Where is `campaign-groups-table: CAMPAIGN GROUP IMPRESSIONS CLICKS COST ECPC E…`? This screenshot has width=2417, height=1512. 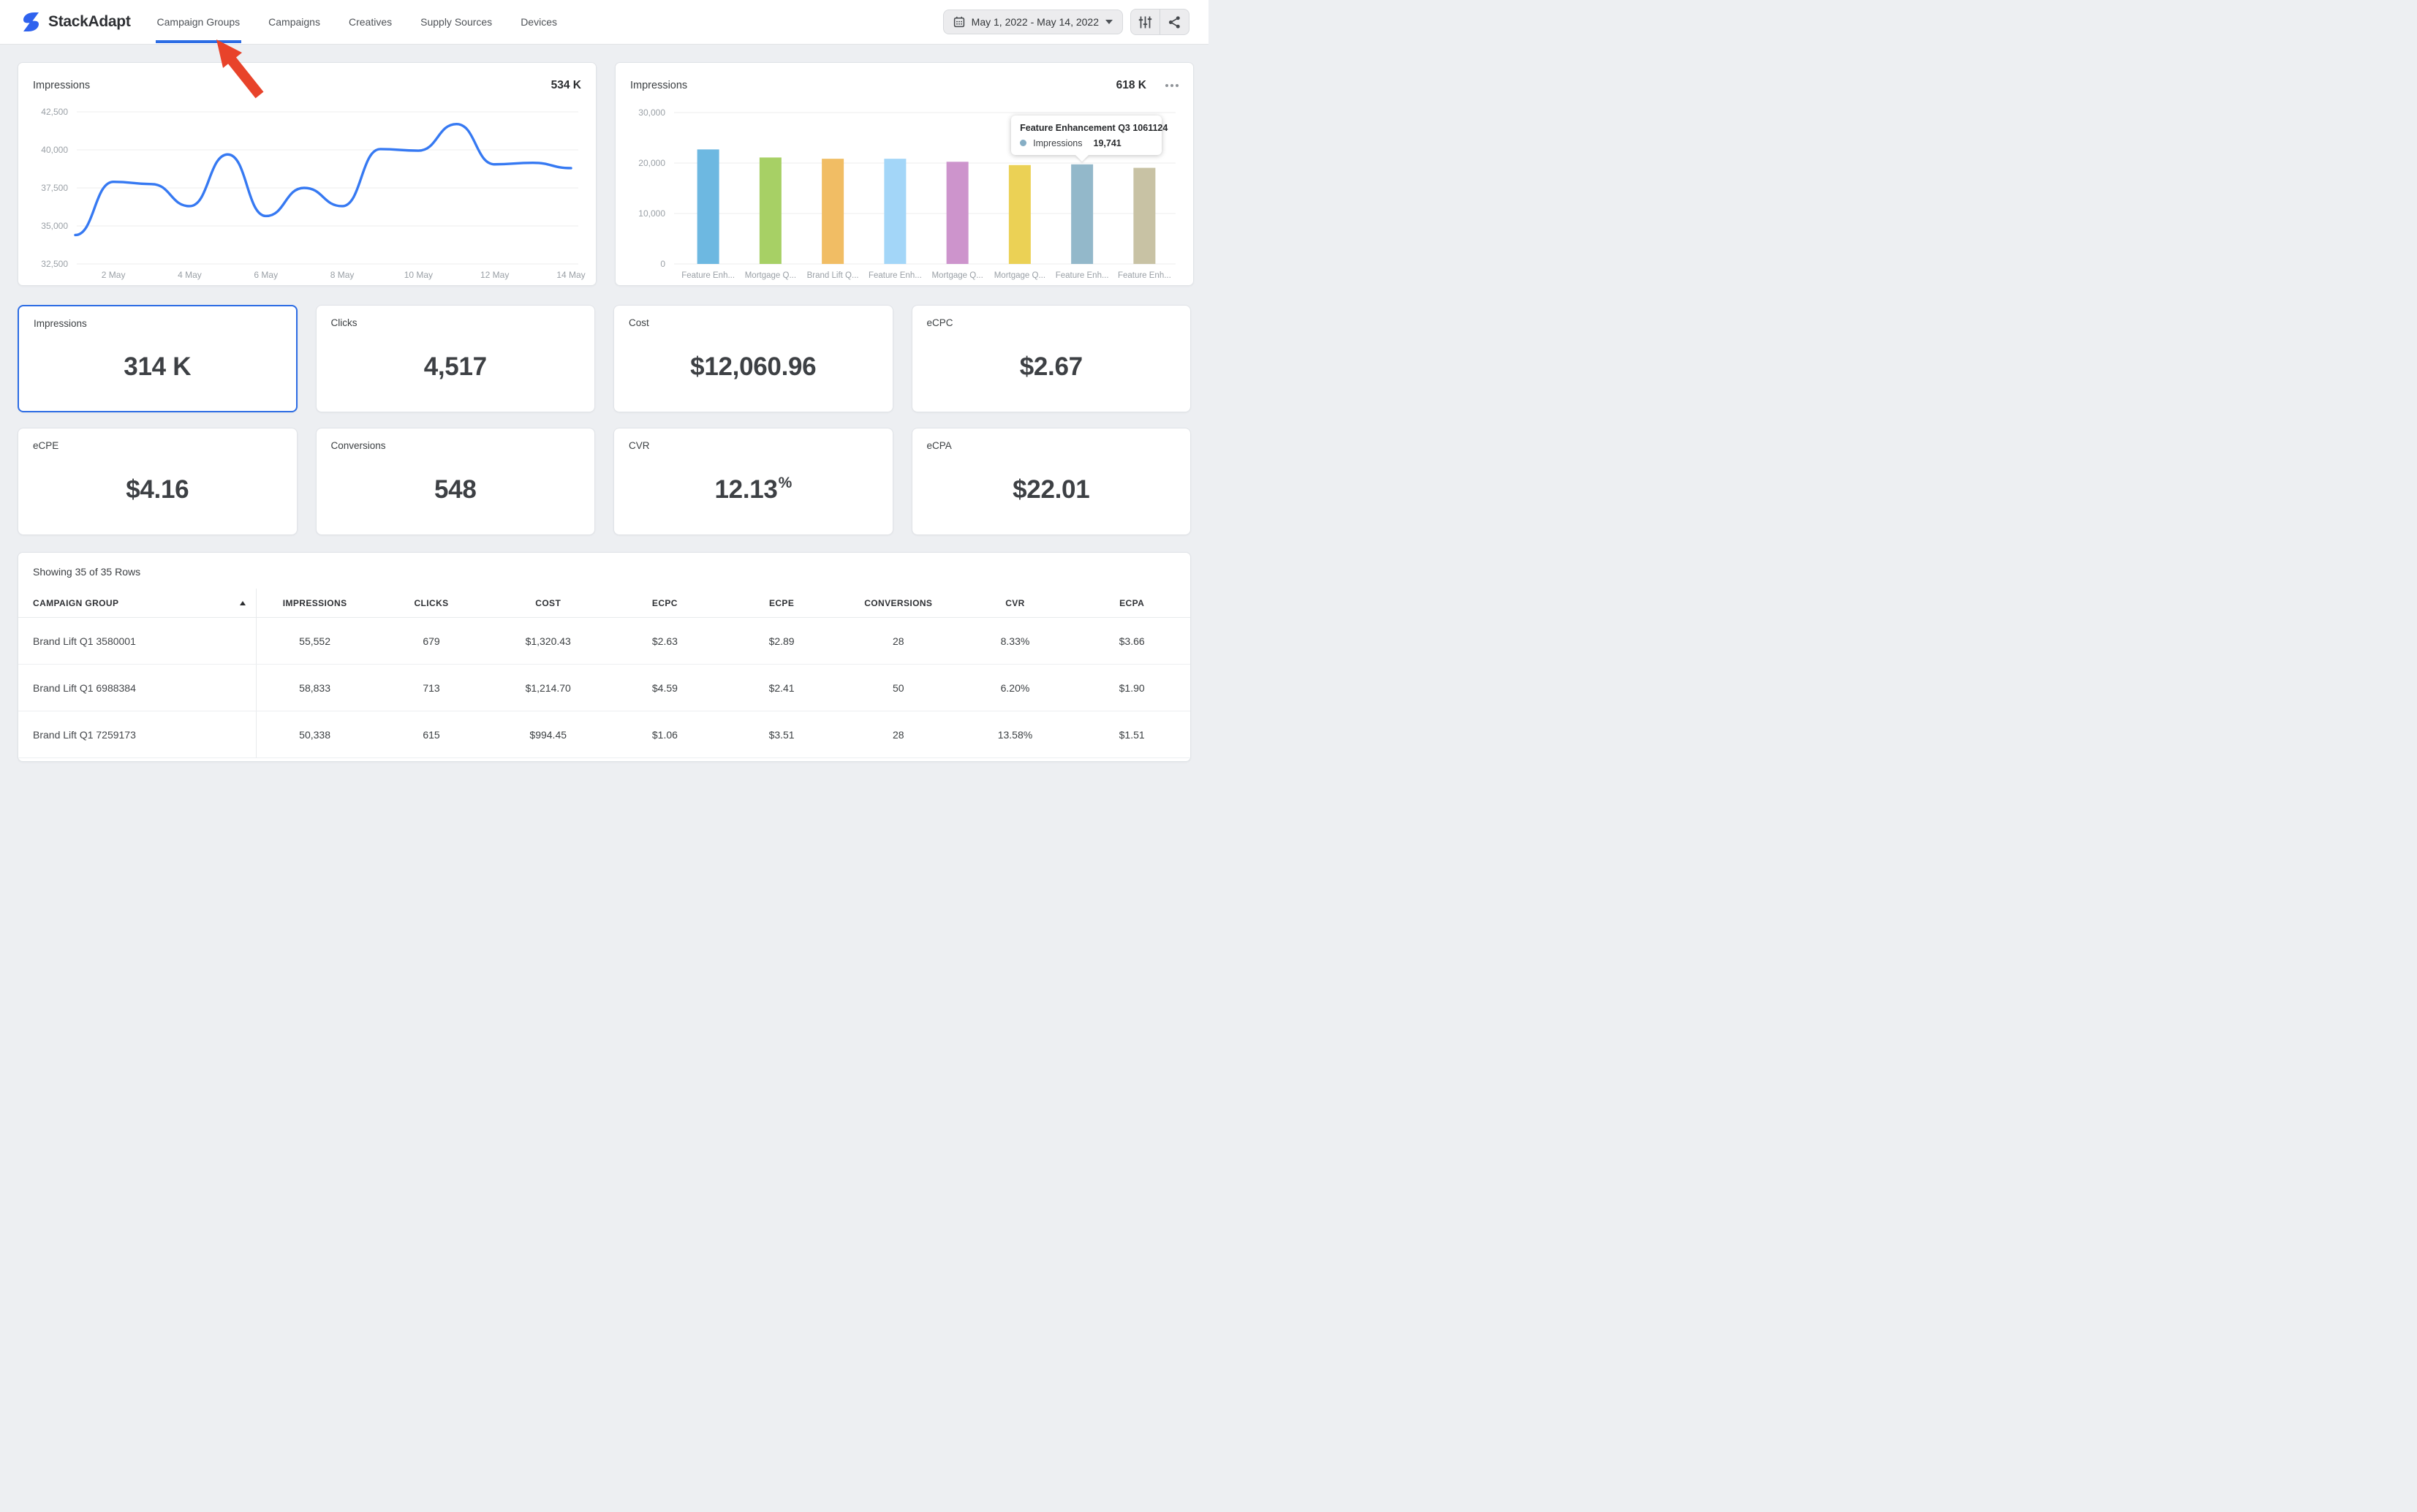
campaign-groups-table: CAMPAIGN GROUP IMPRESSIONS CLICKS COST ECPC E… is located at coordinates (604, 673).